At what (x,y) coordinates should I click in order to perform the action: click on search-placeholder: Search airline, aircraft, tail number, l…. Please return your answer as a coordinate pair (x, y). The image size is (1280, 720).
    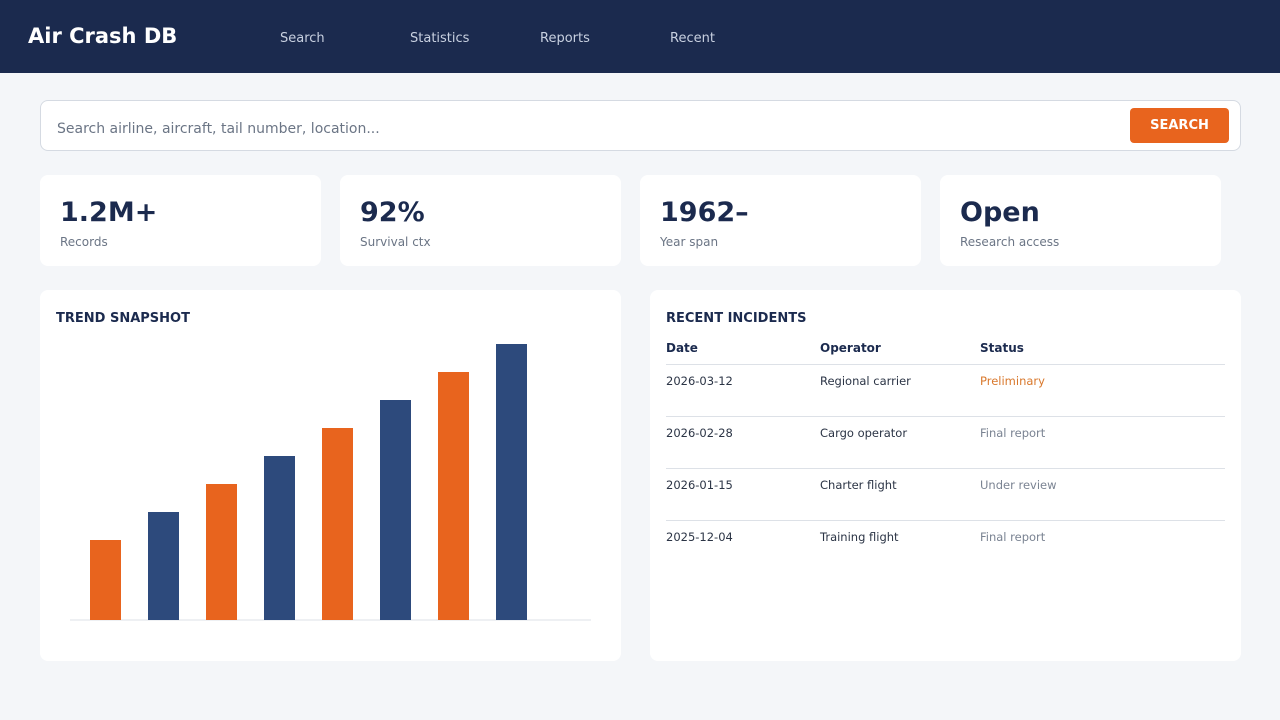
    Looking at the image, I should click on (218, 129).